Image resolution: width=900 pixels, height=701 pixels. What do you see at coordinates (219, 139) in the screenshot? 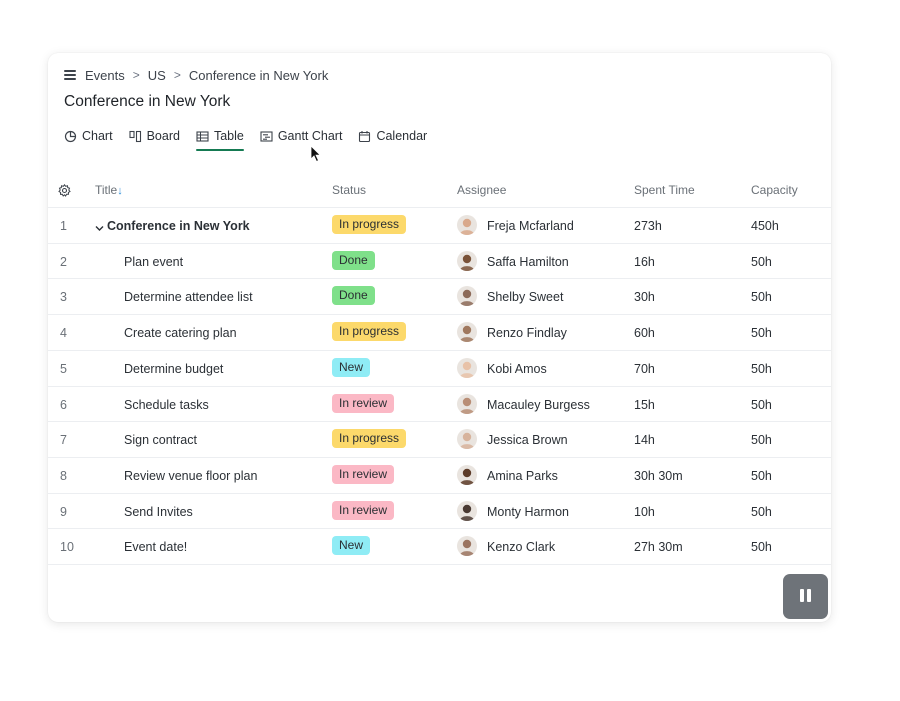
I see `tab-table: Table` at bounding box center [219, 139].